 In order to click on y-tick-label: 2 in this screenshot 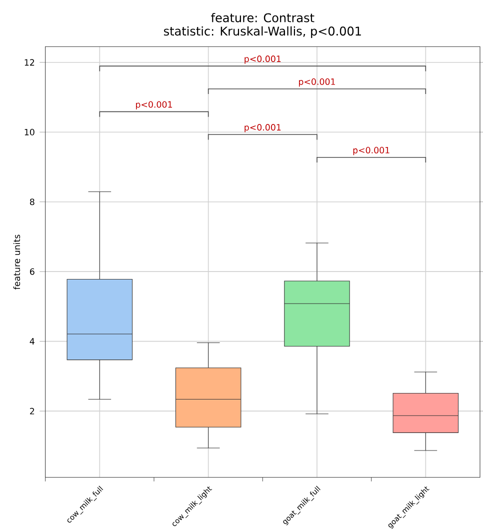, I will do `click(32, 411)`.